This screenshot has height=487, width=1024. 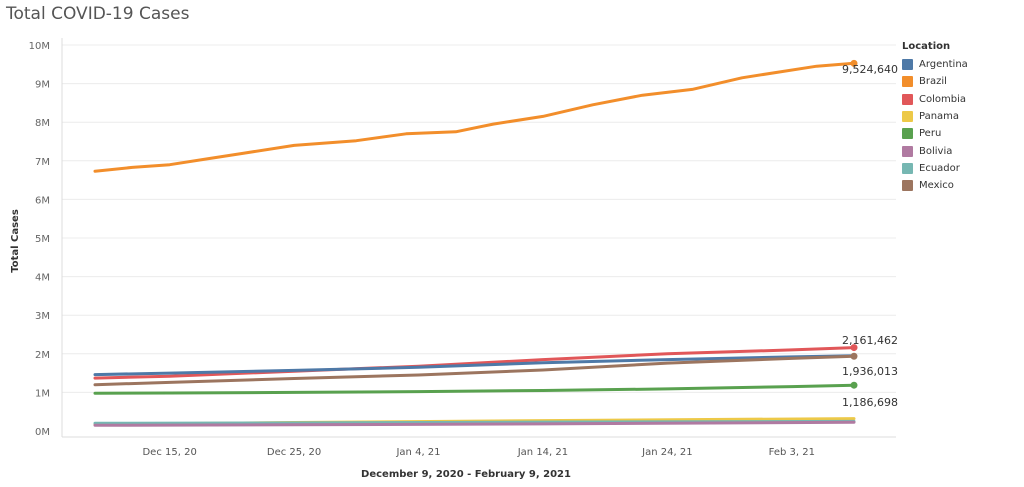 I want to click on x-tick-label: Jan 14, 21, so click(x=542, y=452).